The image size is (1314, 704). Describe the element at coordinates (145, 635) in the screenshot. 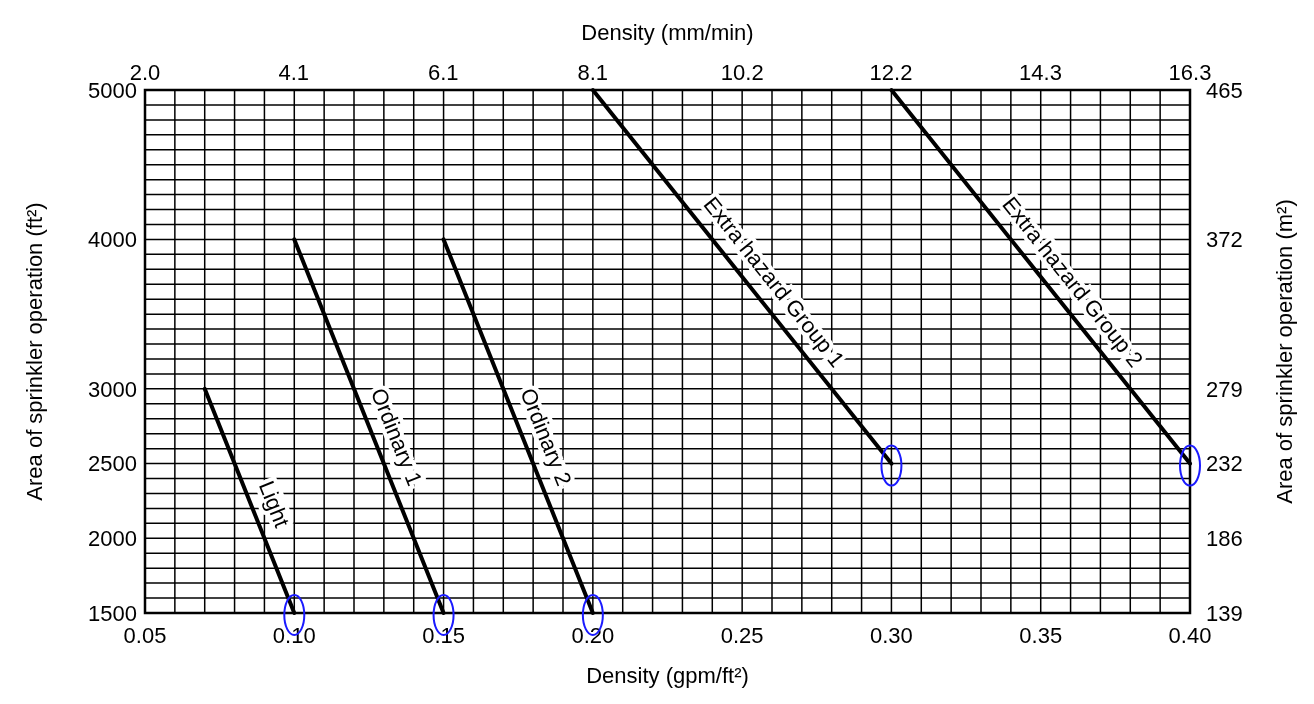

I see `x-tick-label: 0.05` at that location.